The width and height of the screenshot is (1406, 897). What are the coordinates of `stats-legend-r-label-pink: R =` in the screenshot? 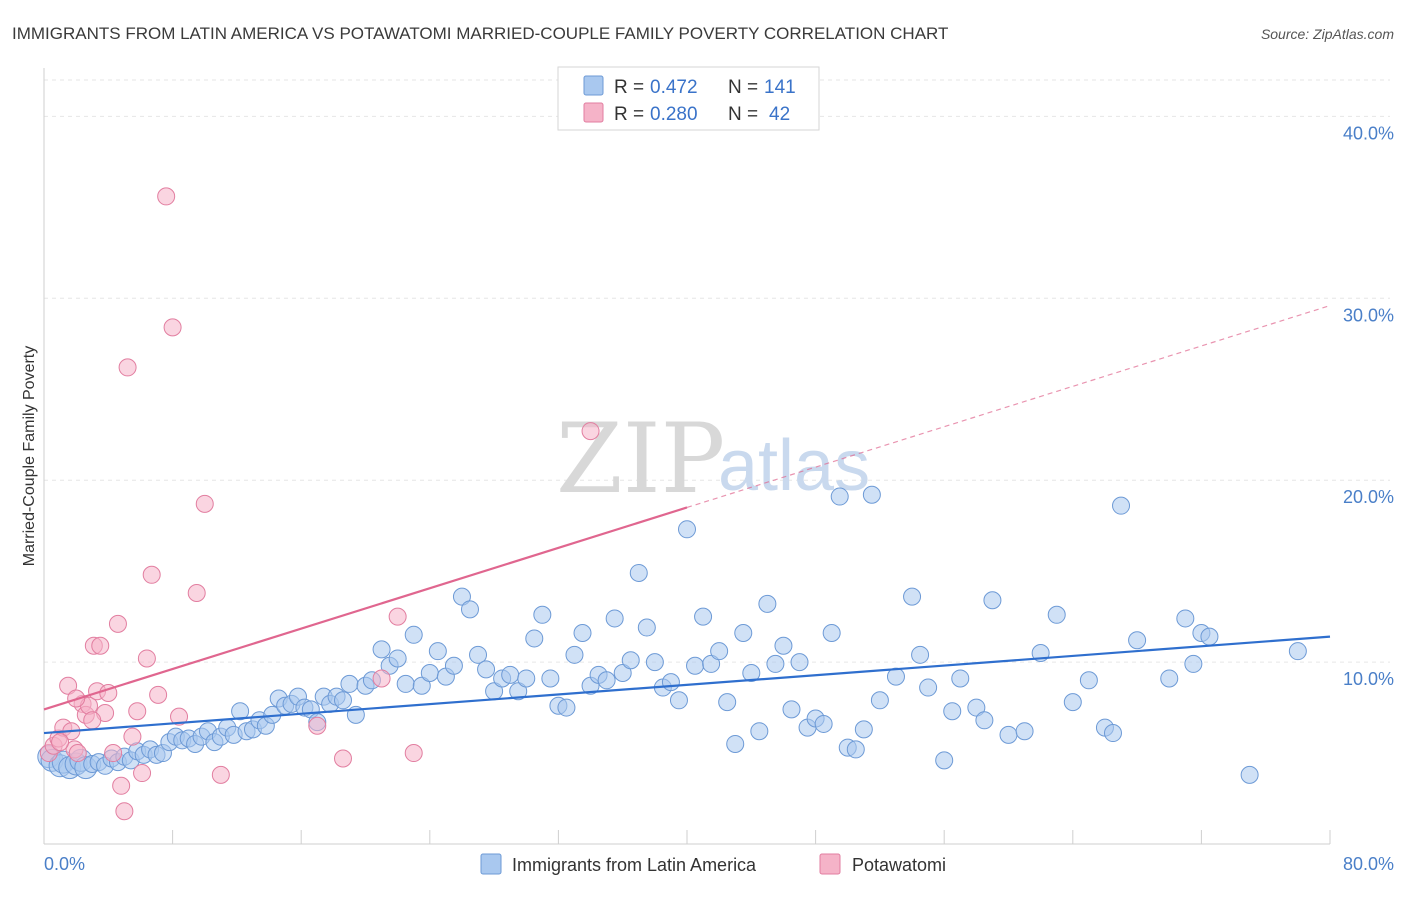 It's located at (629, 114).